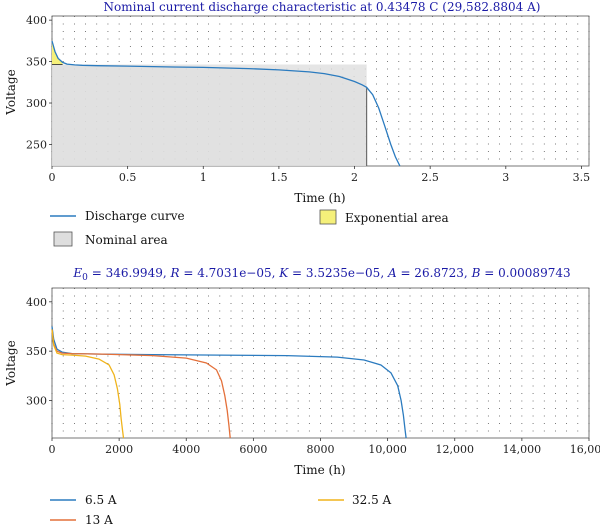 The image size is (600, 525). What do you see at coordinates (476, 273) in the screenshot?
I see `chart-2-title-b: B` at bounding box center [476, 273].